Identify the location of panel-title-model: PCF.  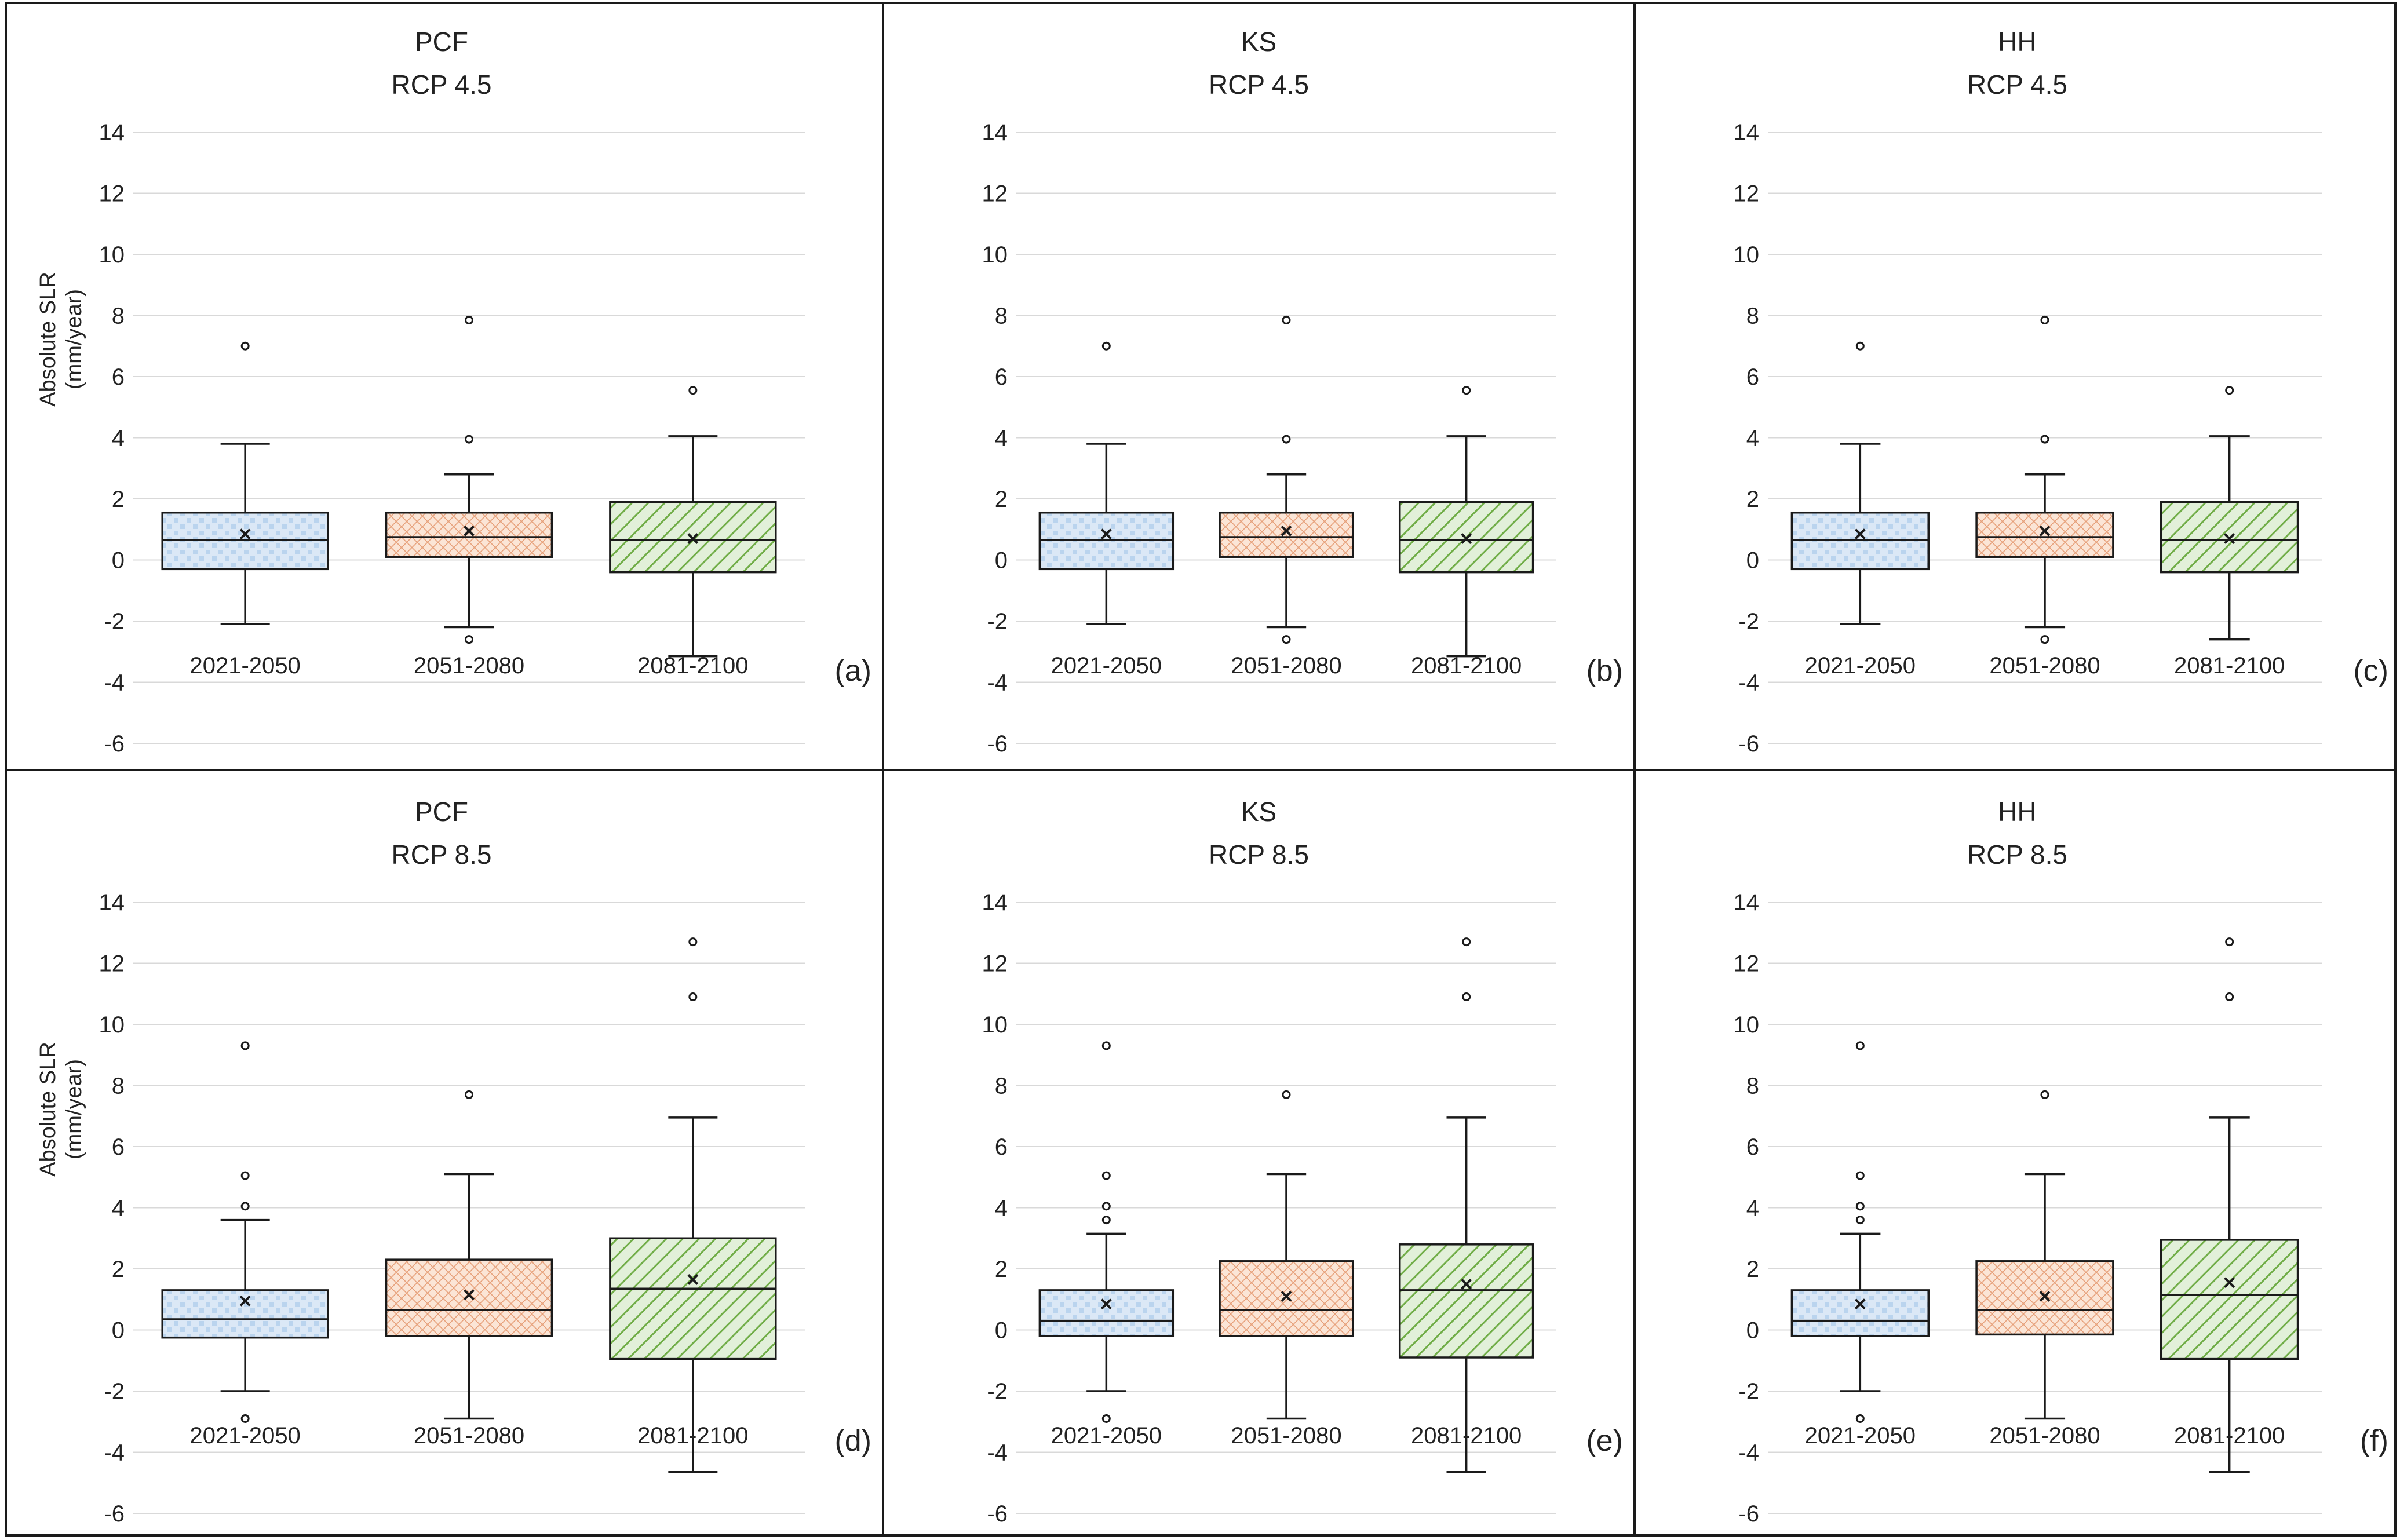
(441, 812).